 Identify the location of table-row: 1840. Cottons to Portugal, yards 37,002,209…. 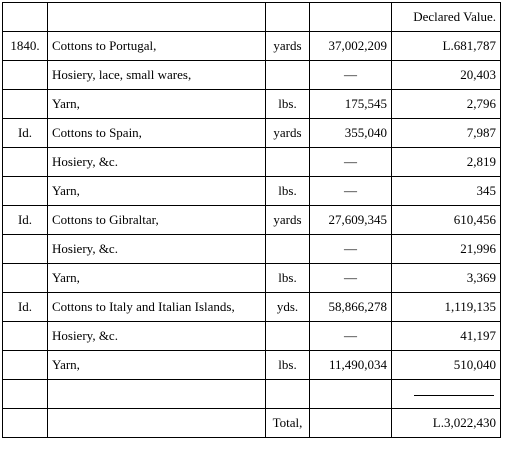
(251, 46).